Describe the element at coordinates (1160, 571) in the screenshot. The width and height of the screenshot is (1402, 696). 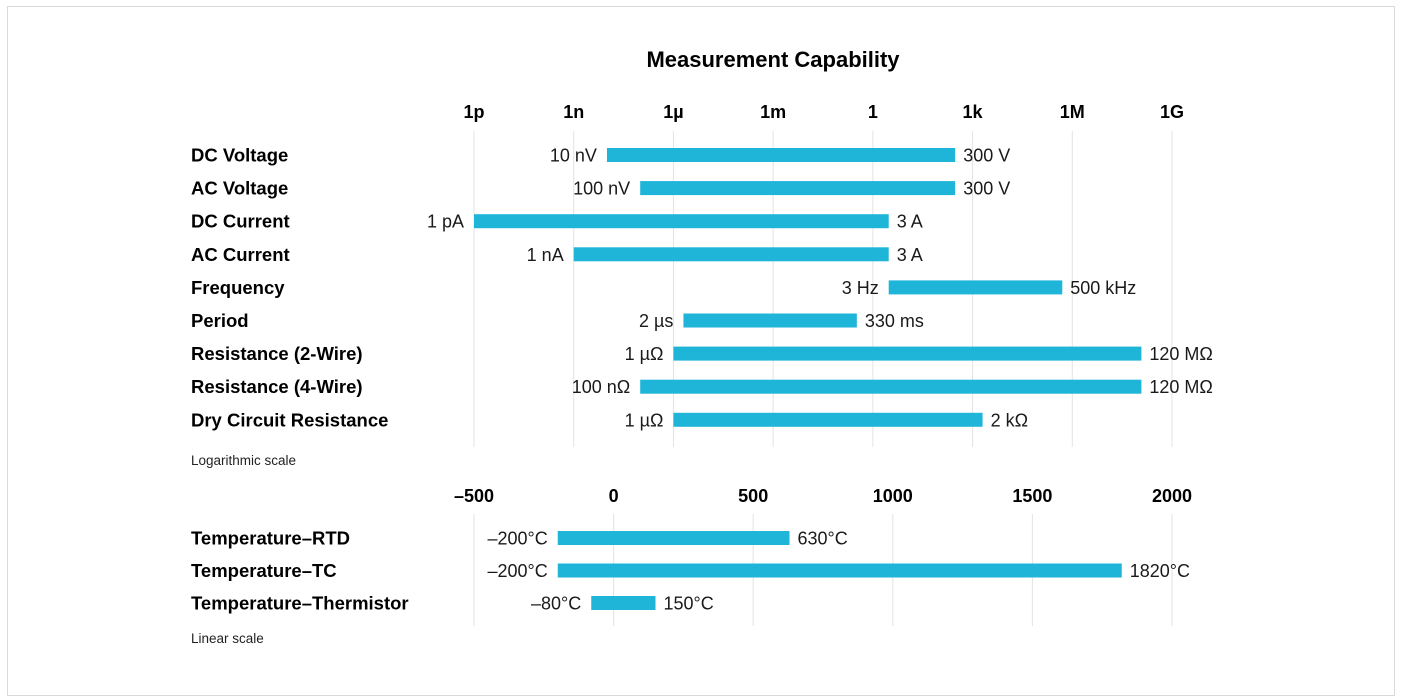
I see `max-label-linear-1: 1820°C` at that location.